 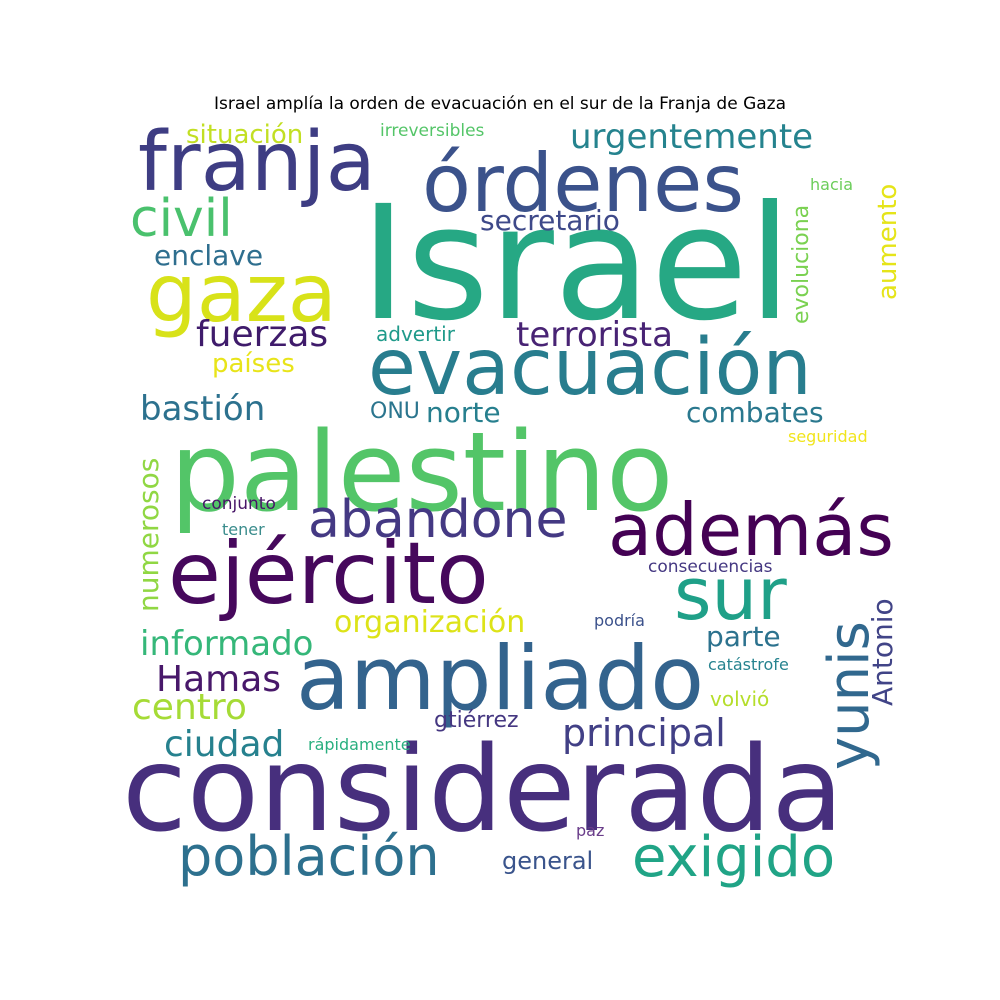 What do you see at coordinates (359, 744) in the screenshot?
I see `cloud-word: rápidamente` at bounding box center [359, 744].